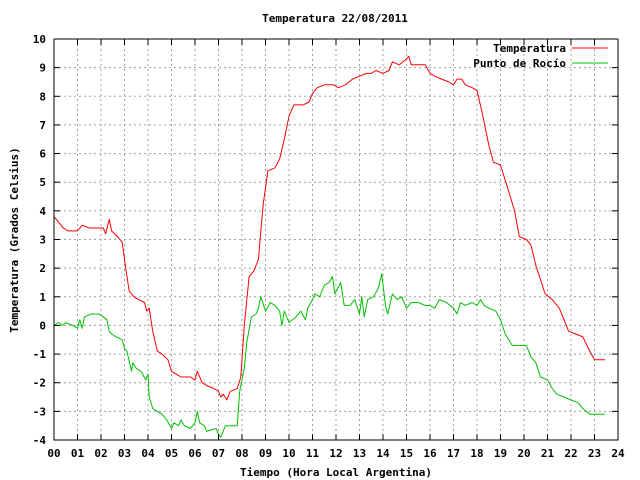  Describe the element at coordinates (42, 325) in the screenshot. I see `y-tick-label: 0` at that location.